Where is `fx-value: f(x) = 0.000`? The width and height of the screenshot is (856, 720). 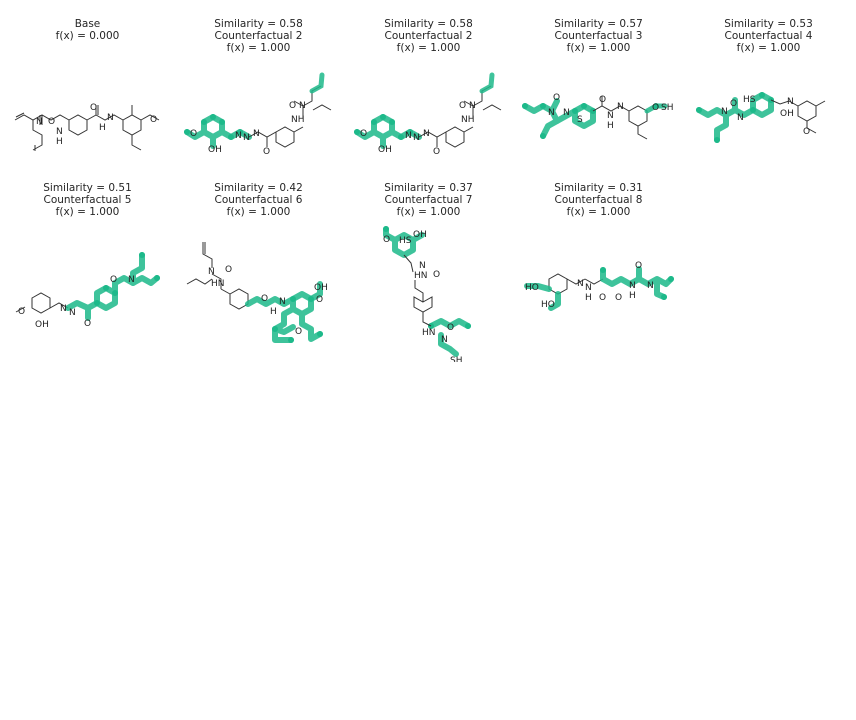
fx-value: f(x) = 0.000 is located at coordinates (87, 36).